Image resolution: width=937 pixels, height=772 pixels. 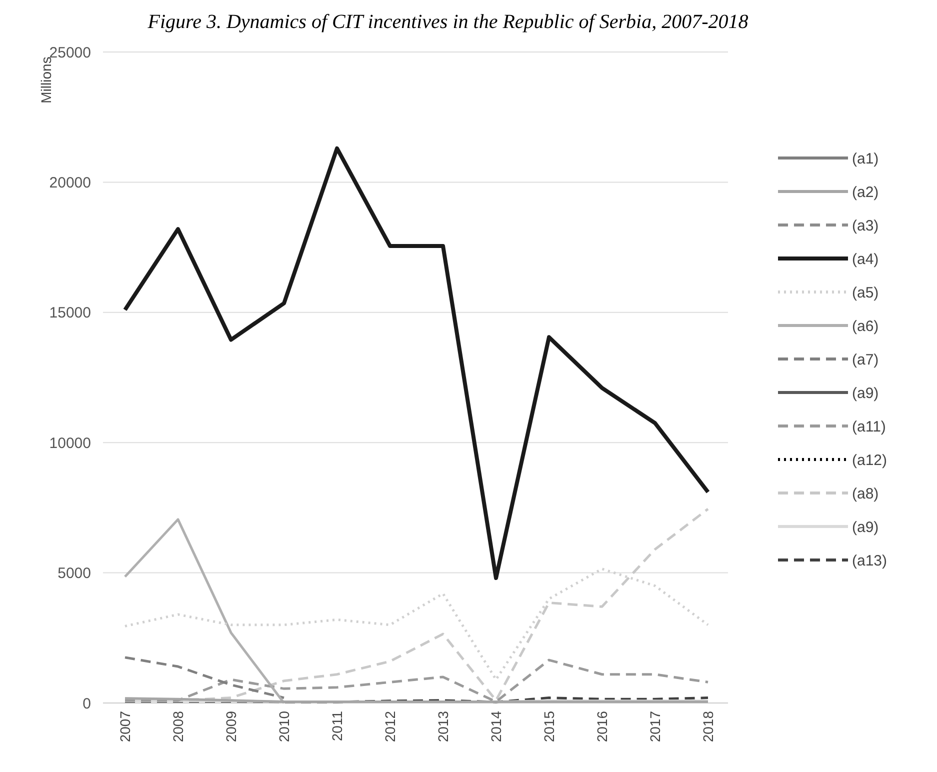 I want to click on x-tick-label: 2016, so click(x=602, y=726).